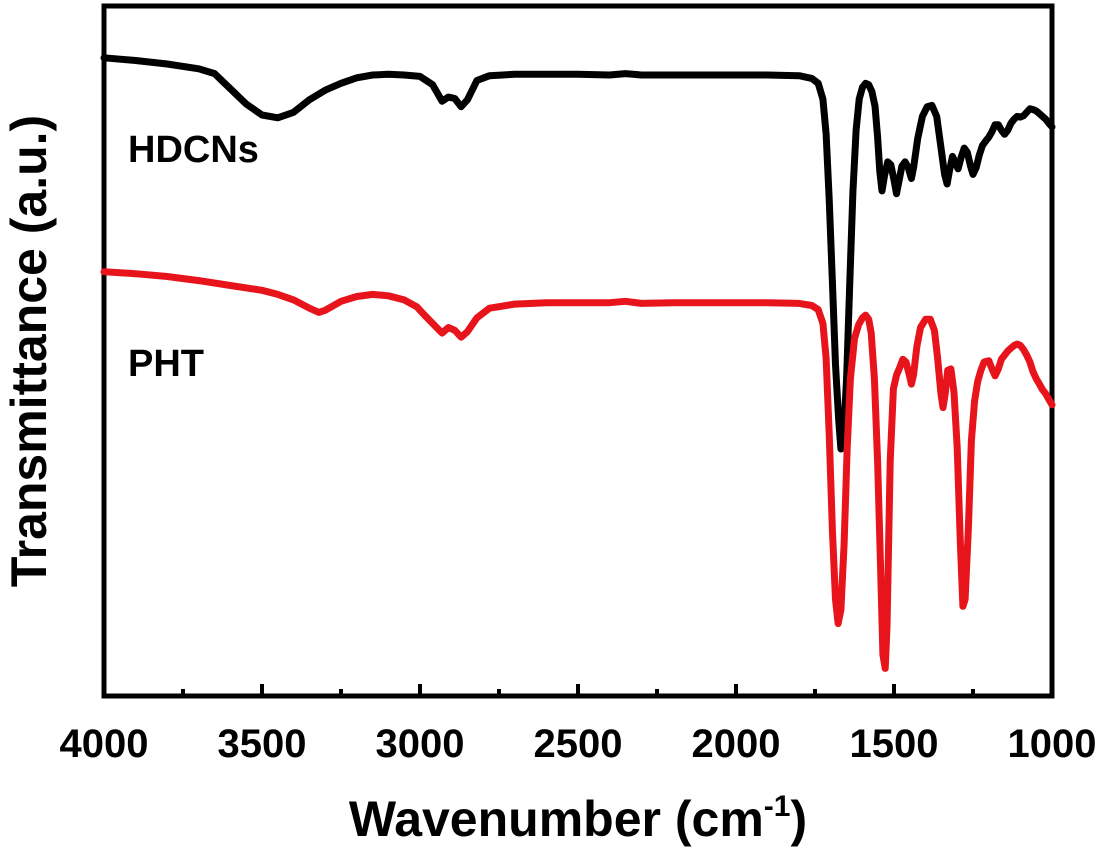 The width and height of the screenshot is (1102, 848). I want to click on x-tick-label: 4000, so click(104, 744).